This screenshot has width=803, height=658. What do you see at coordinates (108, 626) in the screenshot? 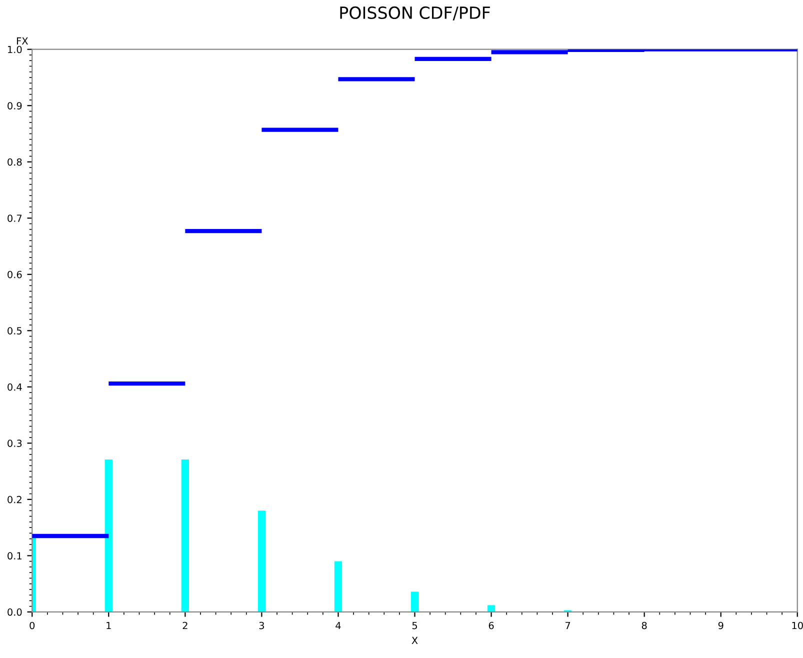
I see `x-tick-label: 1` at bounding box center [108, 626].